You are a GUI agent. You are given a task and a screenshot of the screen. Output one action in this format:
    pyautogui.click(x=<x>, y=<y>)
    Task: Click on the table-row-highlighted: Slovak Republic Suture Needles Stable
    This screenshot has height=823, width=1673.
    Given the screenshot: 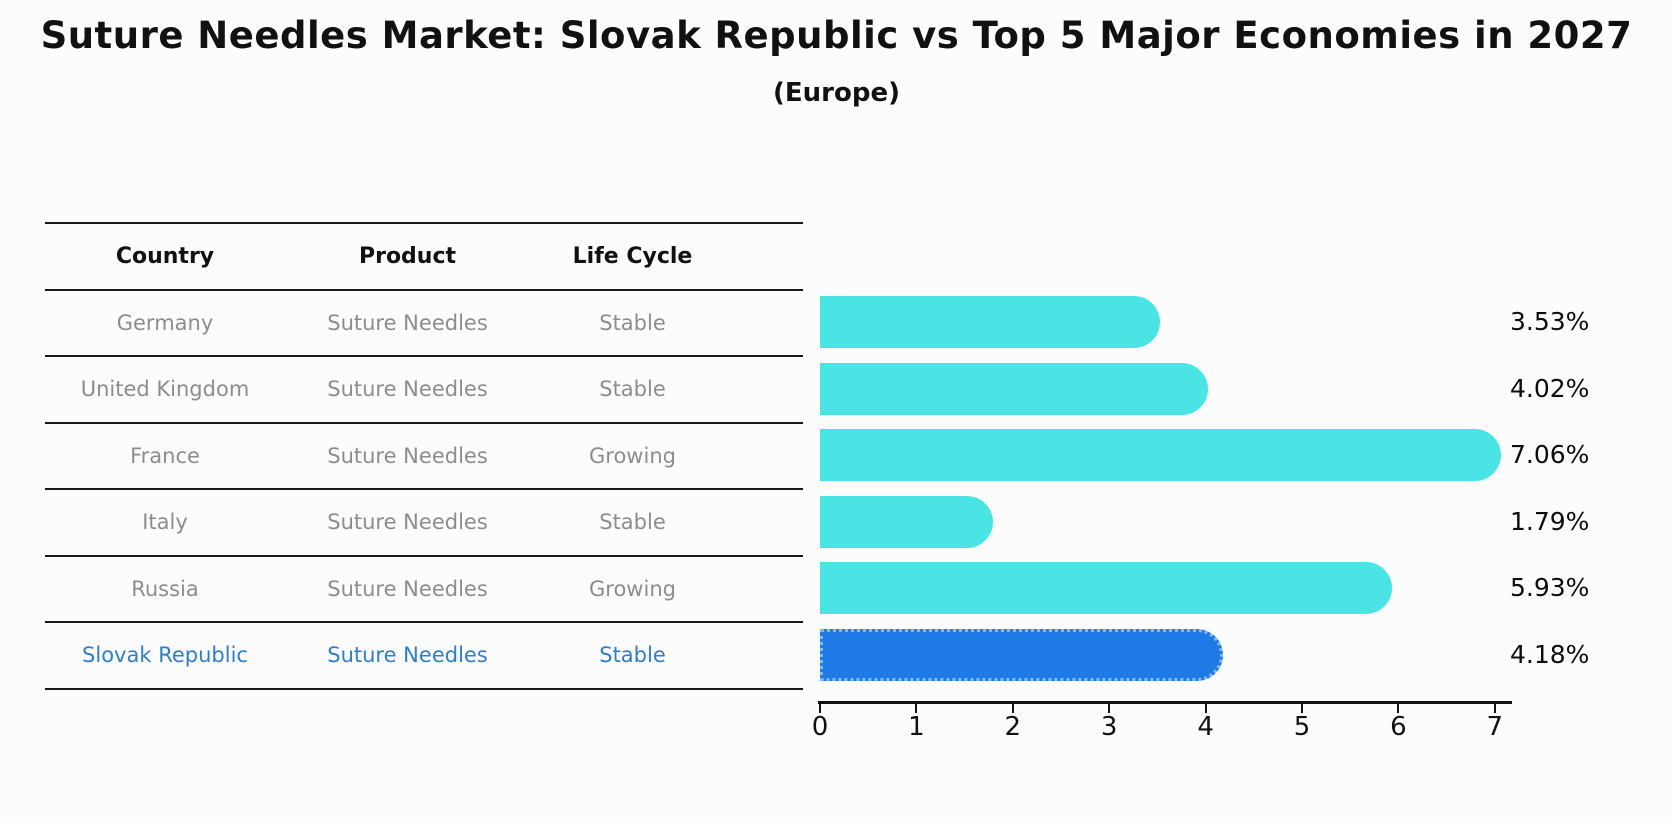 What is the action you would take?
    pyautogui.click(x=424, y=656)
    